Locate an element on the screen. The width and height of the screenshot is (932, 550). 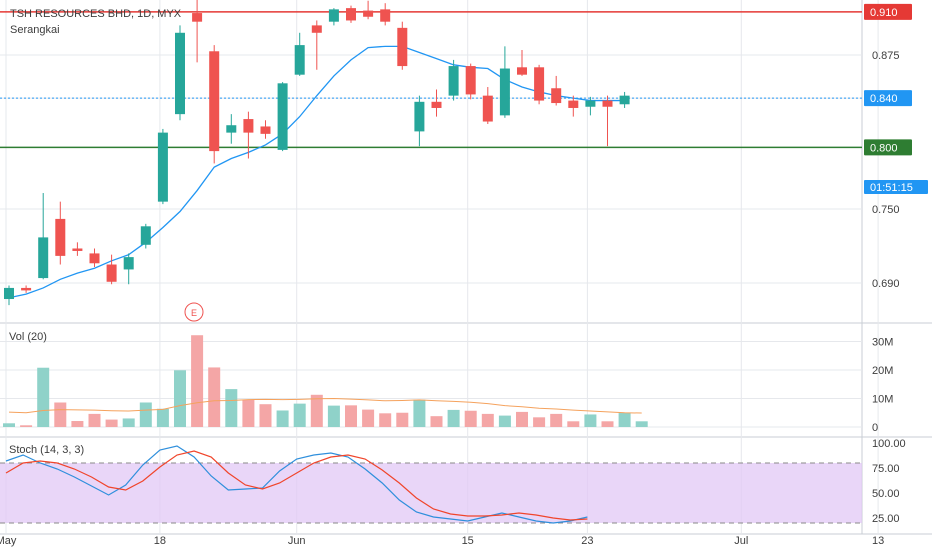
resistance-price-badge: 0.910 is located at coordinates (888, 11).